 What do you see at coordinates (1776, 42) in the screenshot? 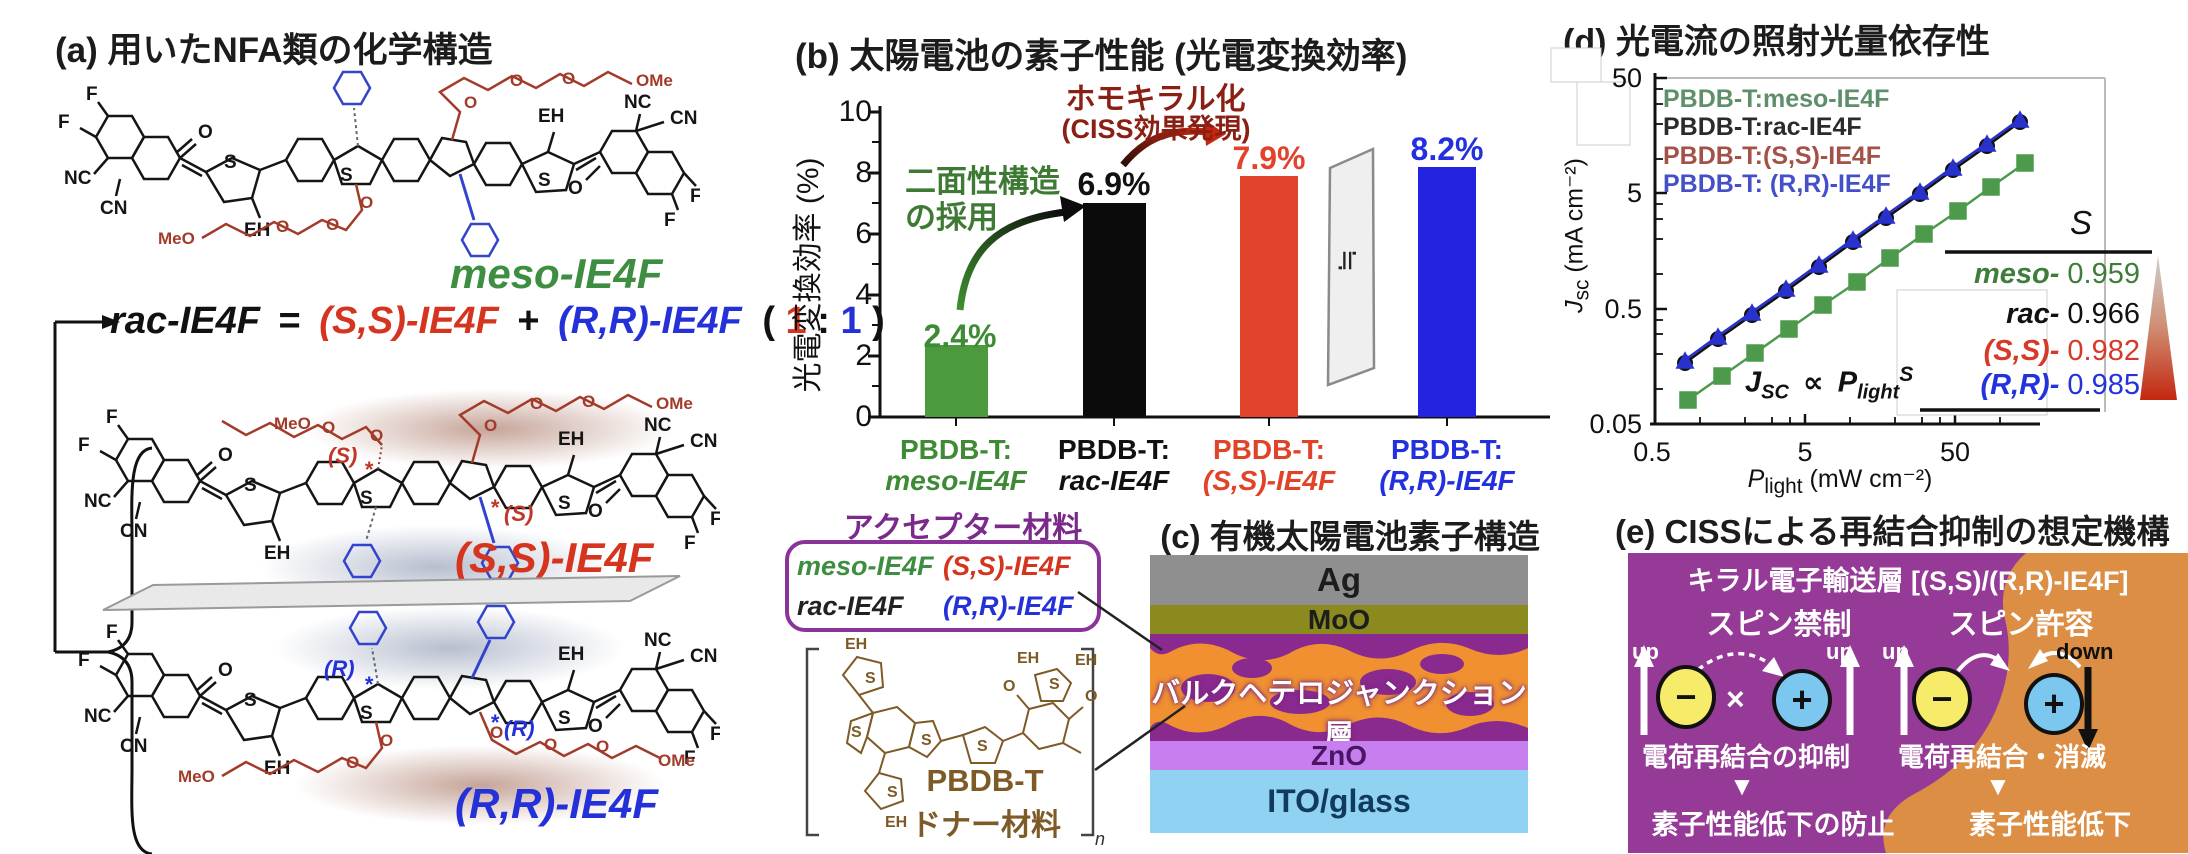
I see `panel-d-title: (d) 光電流の照射光量依存性` at bounding box center [1776, 42].